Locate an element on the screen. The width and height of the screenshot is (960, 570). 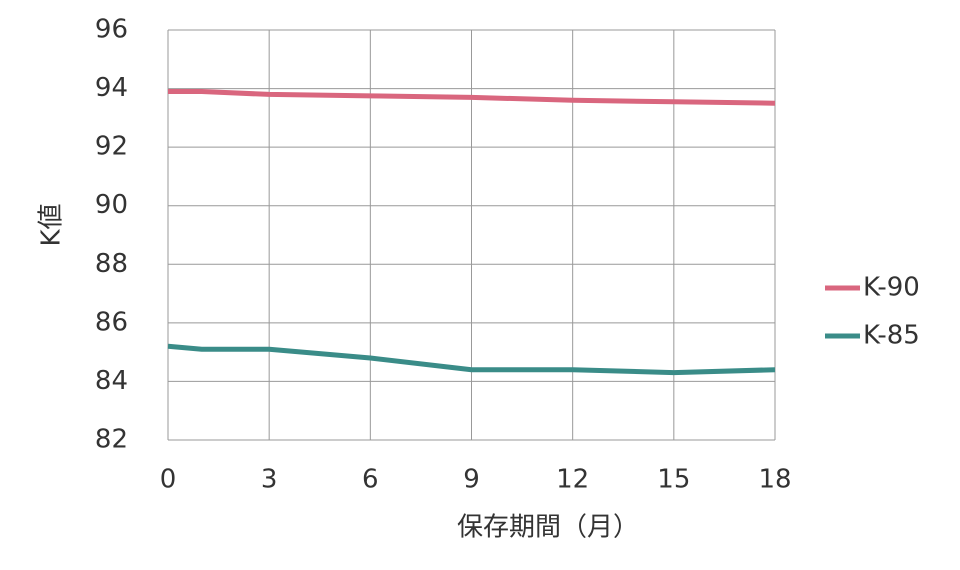
x-tick-label: 15 is located at coordinates (673, 480).